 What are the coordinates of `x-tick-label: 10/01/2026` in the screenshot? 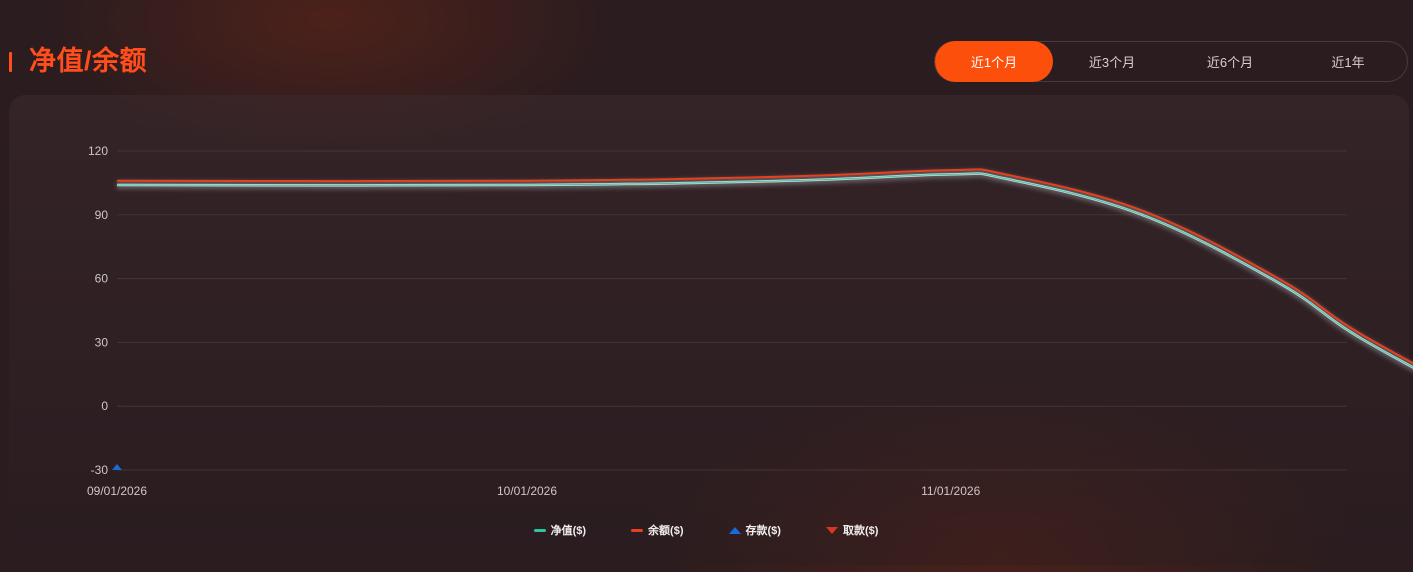 It's located at (527, 491).